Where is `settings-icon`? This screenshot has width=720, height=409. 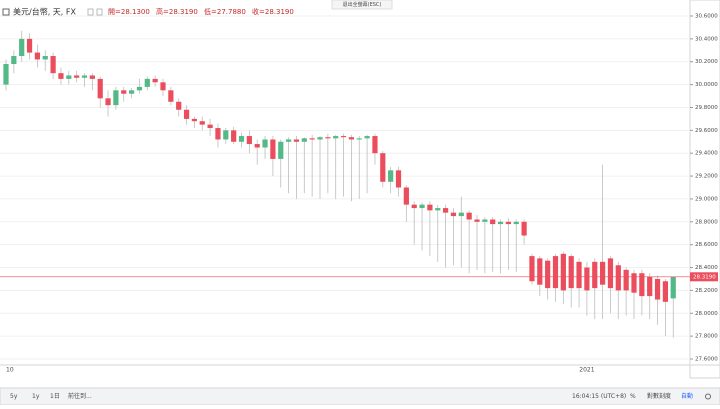 settings-icon is located at coordinates (708, 396).